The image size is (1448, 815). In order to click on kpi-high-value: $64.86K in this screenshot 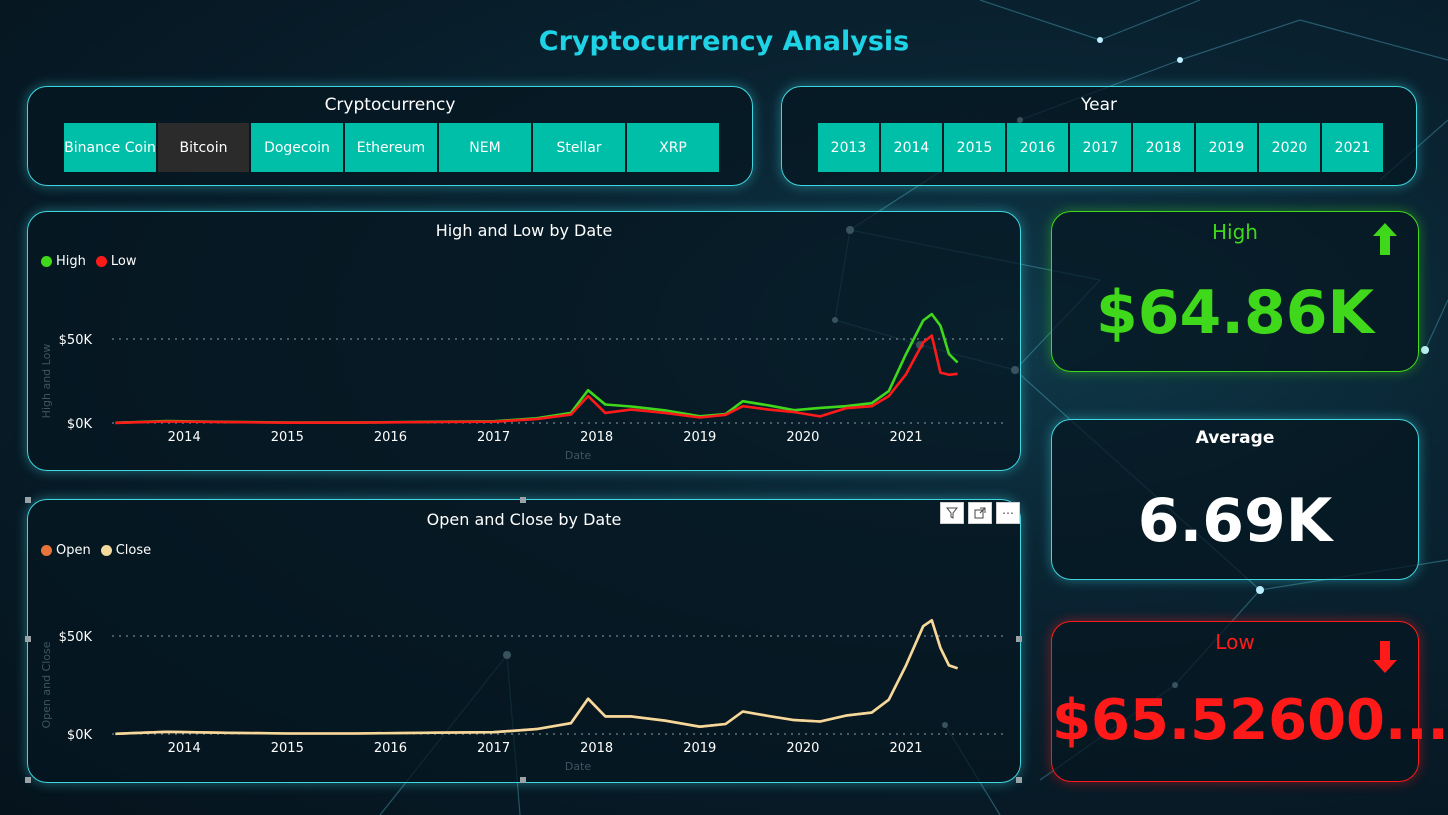, I will do `click(1235, 313)`.